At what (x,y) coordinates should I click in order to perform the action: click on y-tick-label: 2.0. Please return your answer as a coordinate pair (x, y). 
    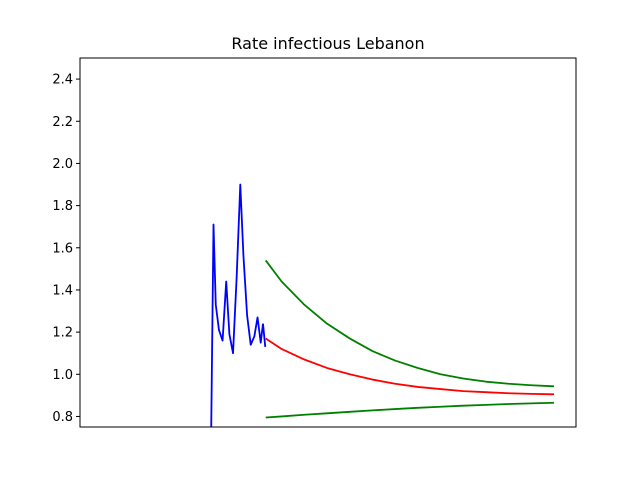
    Looking at the image, I should click on (62, 164).